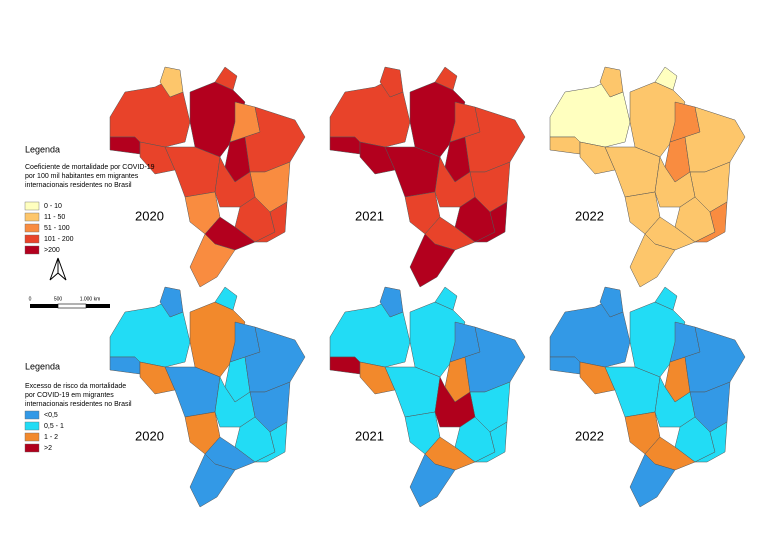 The height and width of the screenshot is (550, 779). I want to click on legend-label: 11 - 50, so click(54, 217).